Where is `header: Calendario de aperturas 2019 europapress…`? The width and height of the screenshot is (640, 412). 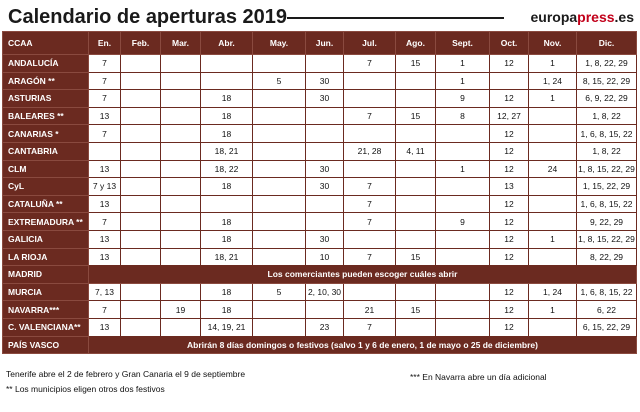
header: Calendario de aperturas 2019 europapress… is located at coordinates (321, 18).